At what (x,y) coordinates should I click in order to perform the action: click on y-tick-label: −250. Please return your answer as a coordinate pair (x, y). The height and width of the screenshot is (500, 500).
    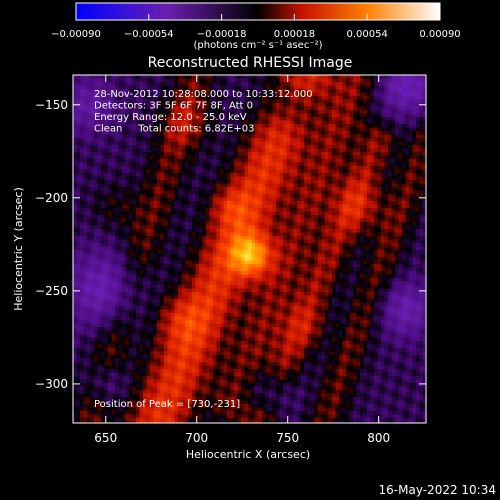
    Looking at the image, I should click on (51, 291).